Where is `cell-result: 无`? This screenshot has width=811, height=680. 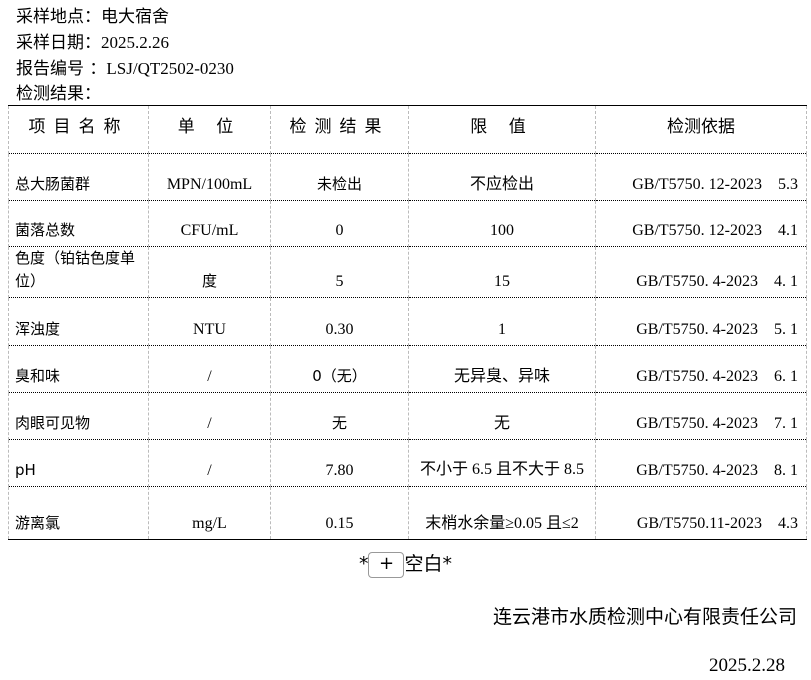
cell-result: 无 is located at coordinates (339, 416).